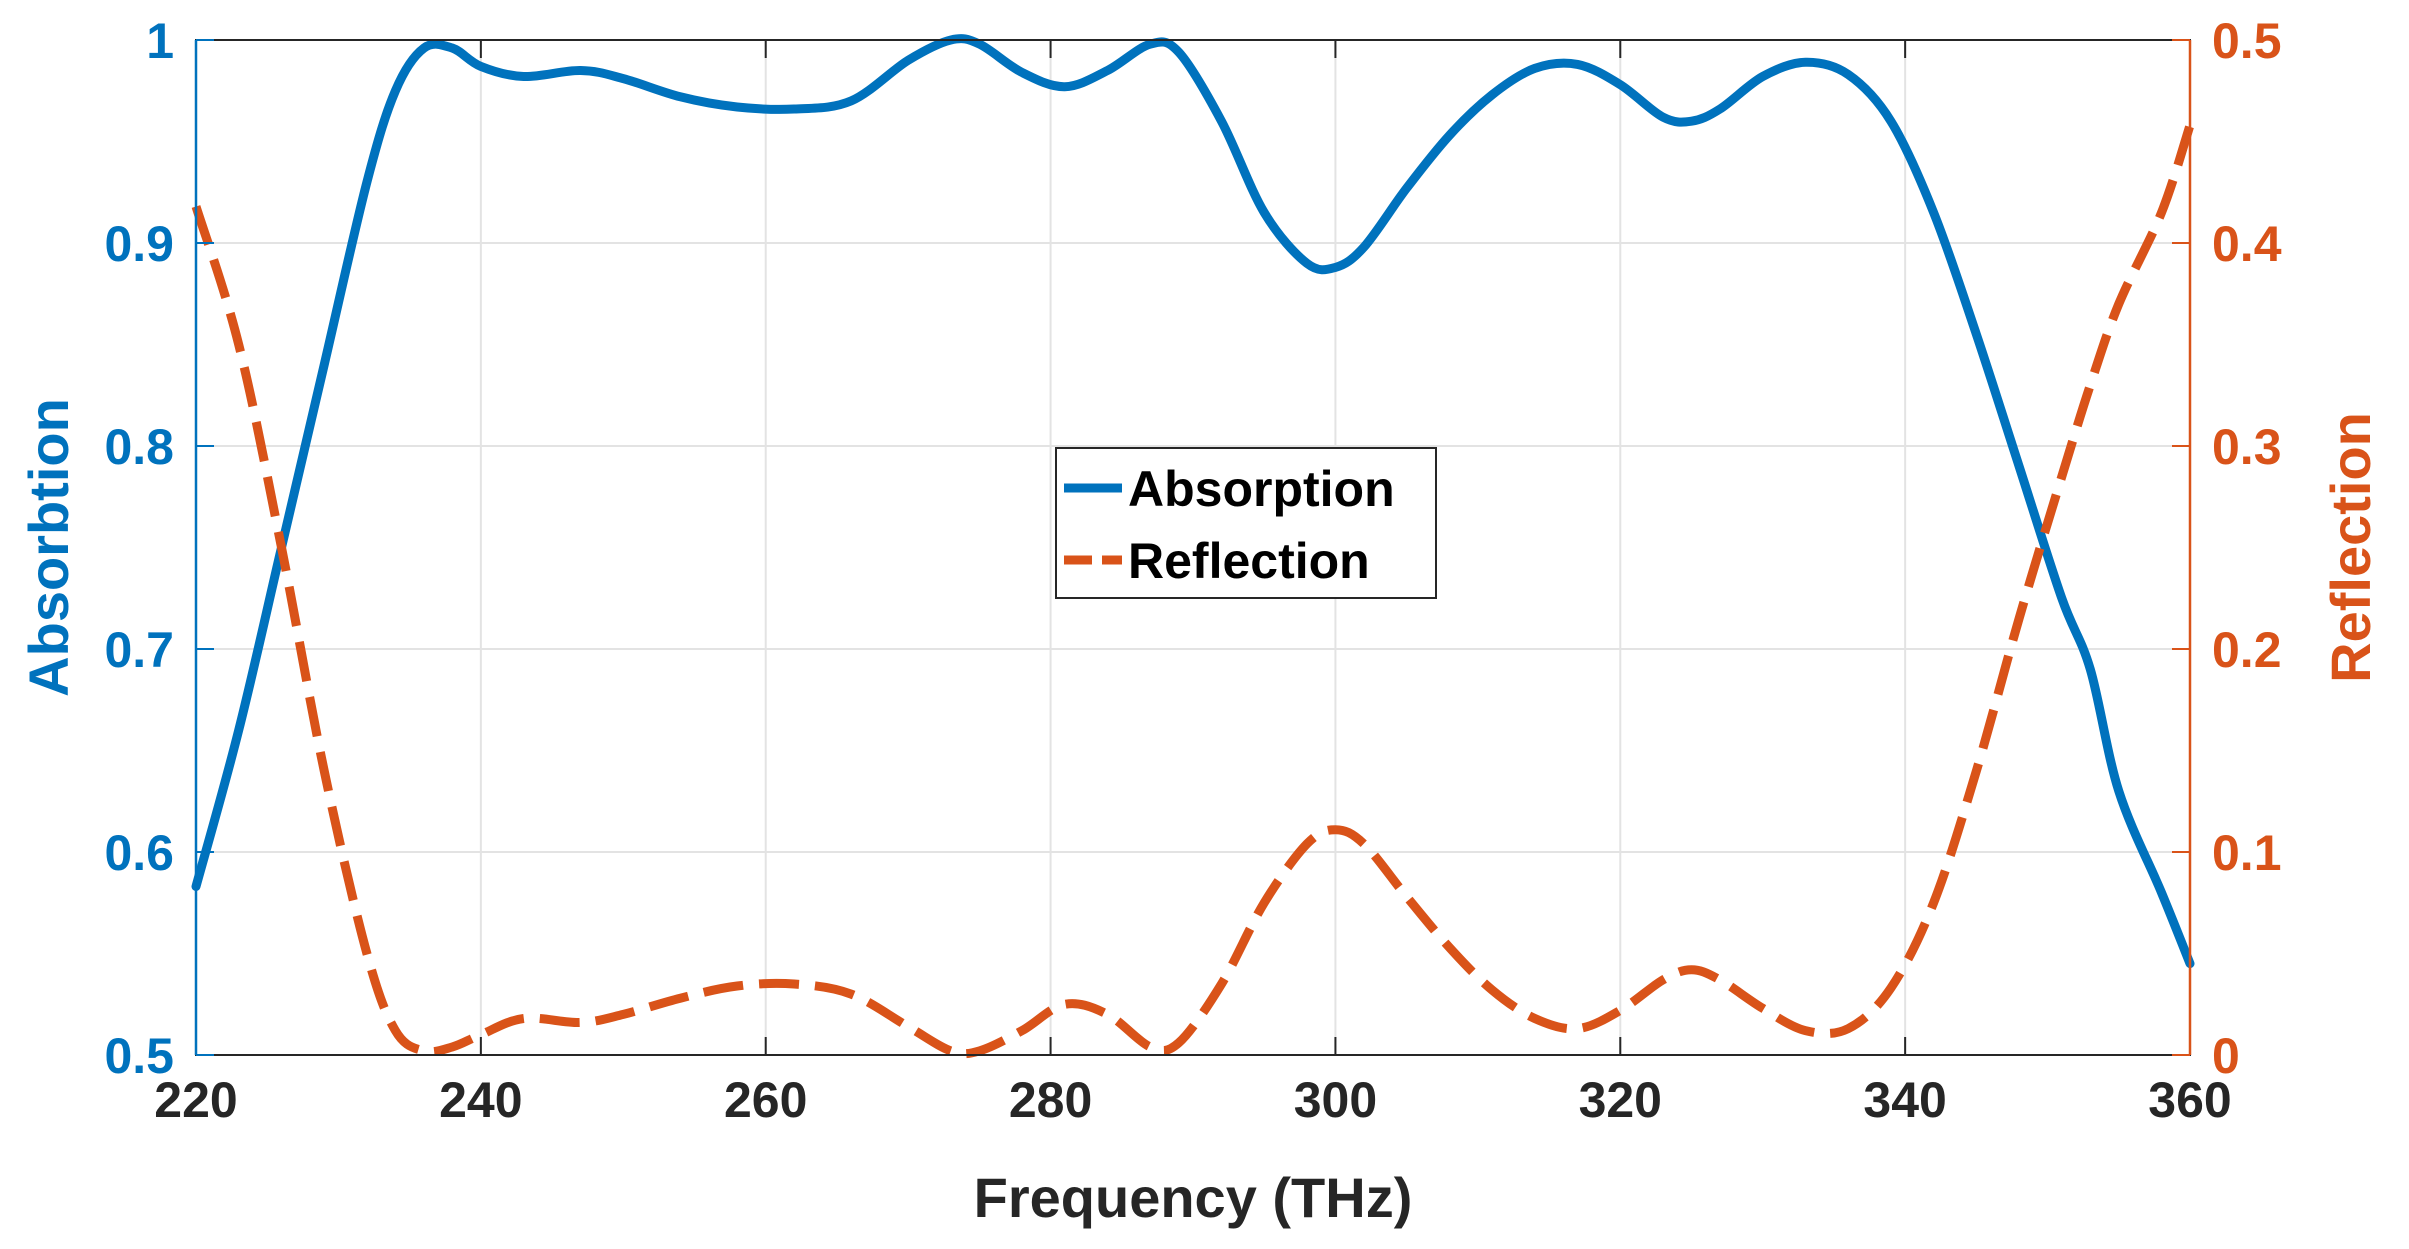 Image resolution: width=2409 pixels, height=1249 pixels. Describe the element at coordinates (1335, 1100) in the screenshot. I see `x-tick-label: 300` at that location.